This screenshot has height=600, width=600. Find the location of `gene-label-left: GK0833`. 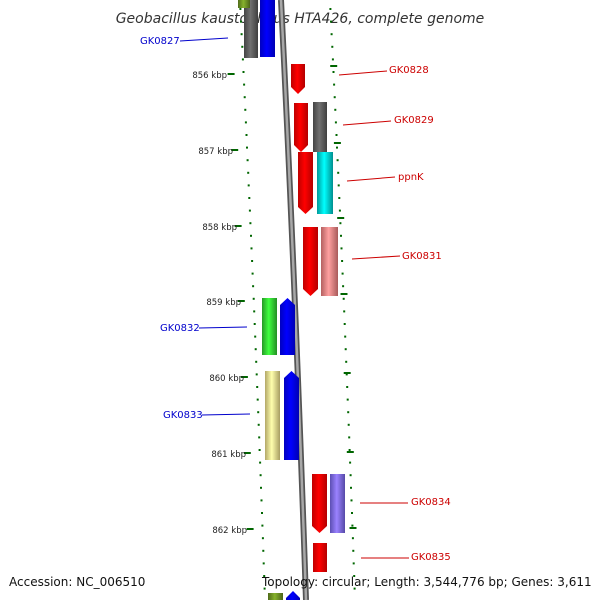

gene-label-left: GK0833 is located at coordinates (183, 415).